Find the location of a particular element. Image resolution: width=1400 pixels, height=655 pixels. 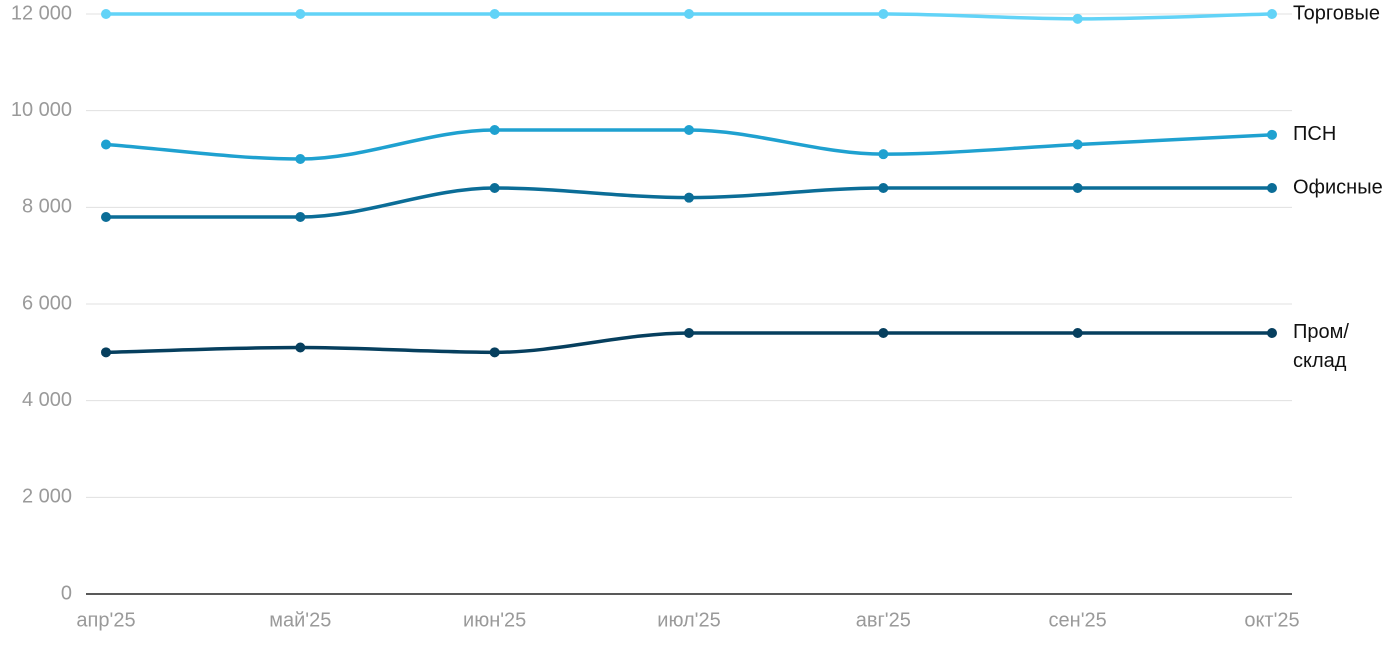

x-tick-label: апр'25 is located at coordinates (105, 620).